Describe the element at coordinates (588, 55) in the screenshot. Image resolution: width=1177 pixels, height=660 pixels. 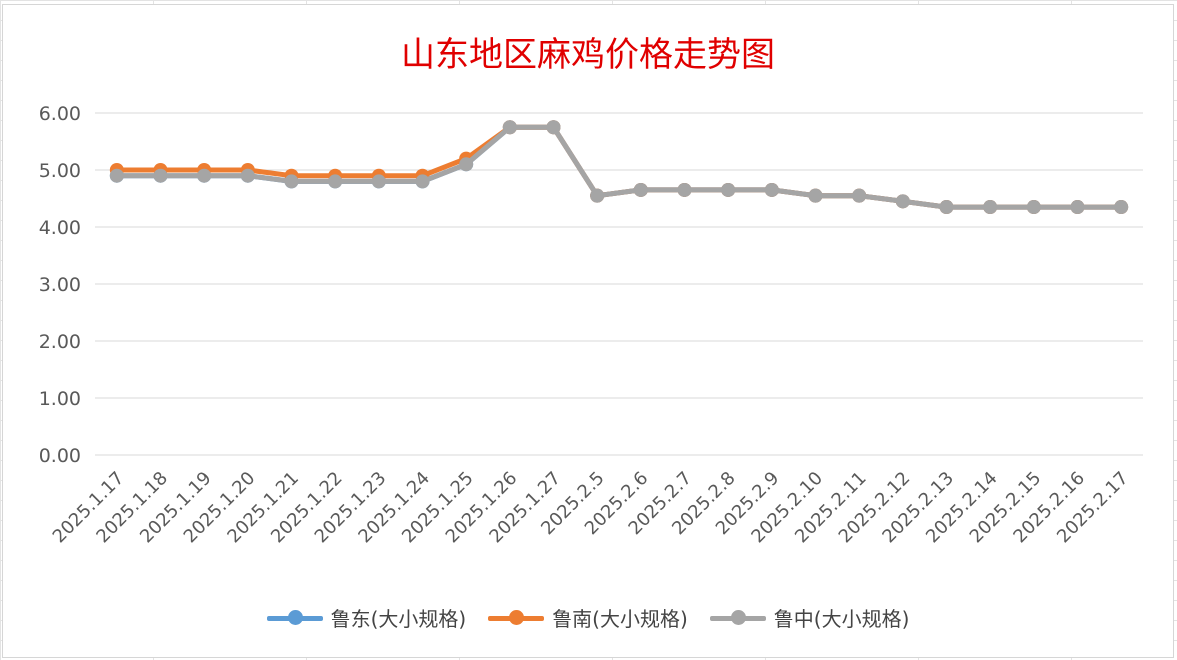
I see `chart-title: 山东地区麻鸡价格走势图` at that location.